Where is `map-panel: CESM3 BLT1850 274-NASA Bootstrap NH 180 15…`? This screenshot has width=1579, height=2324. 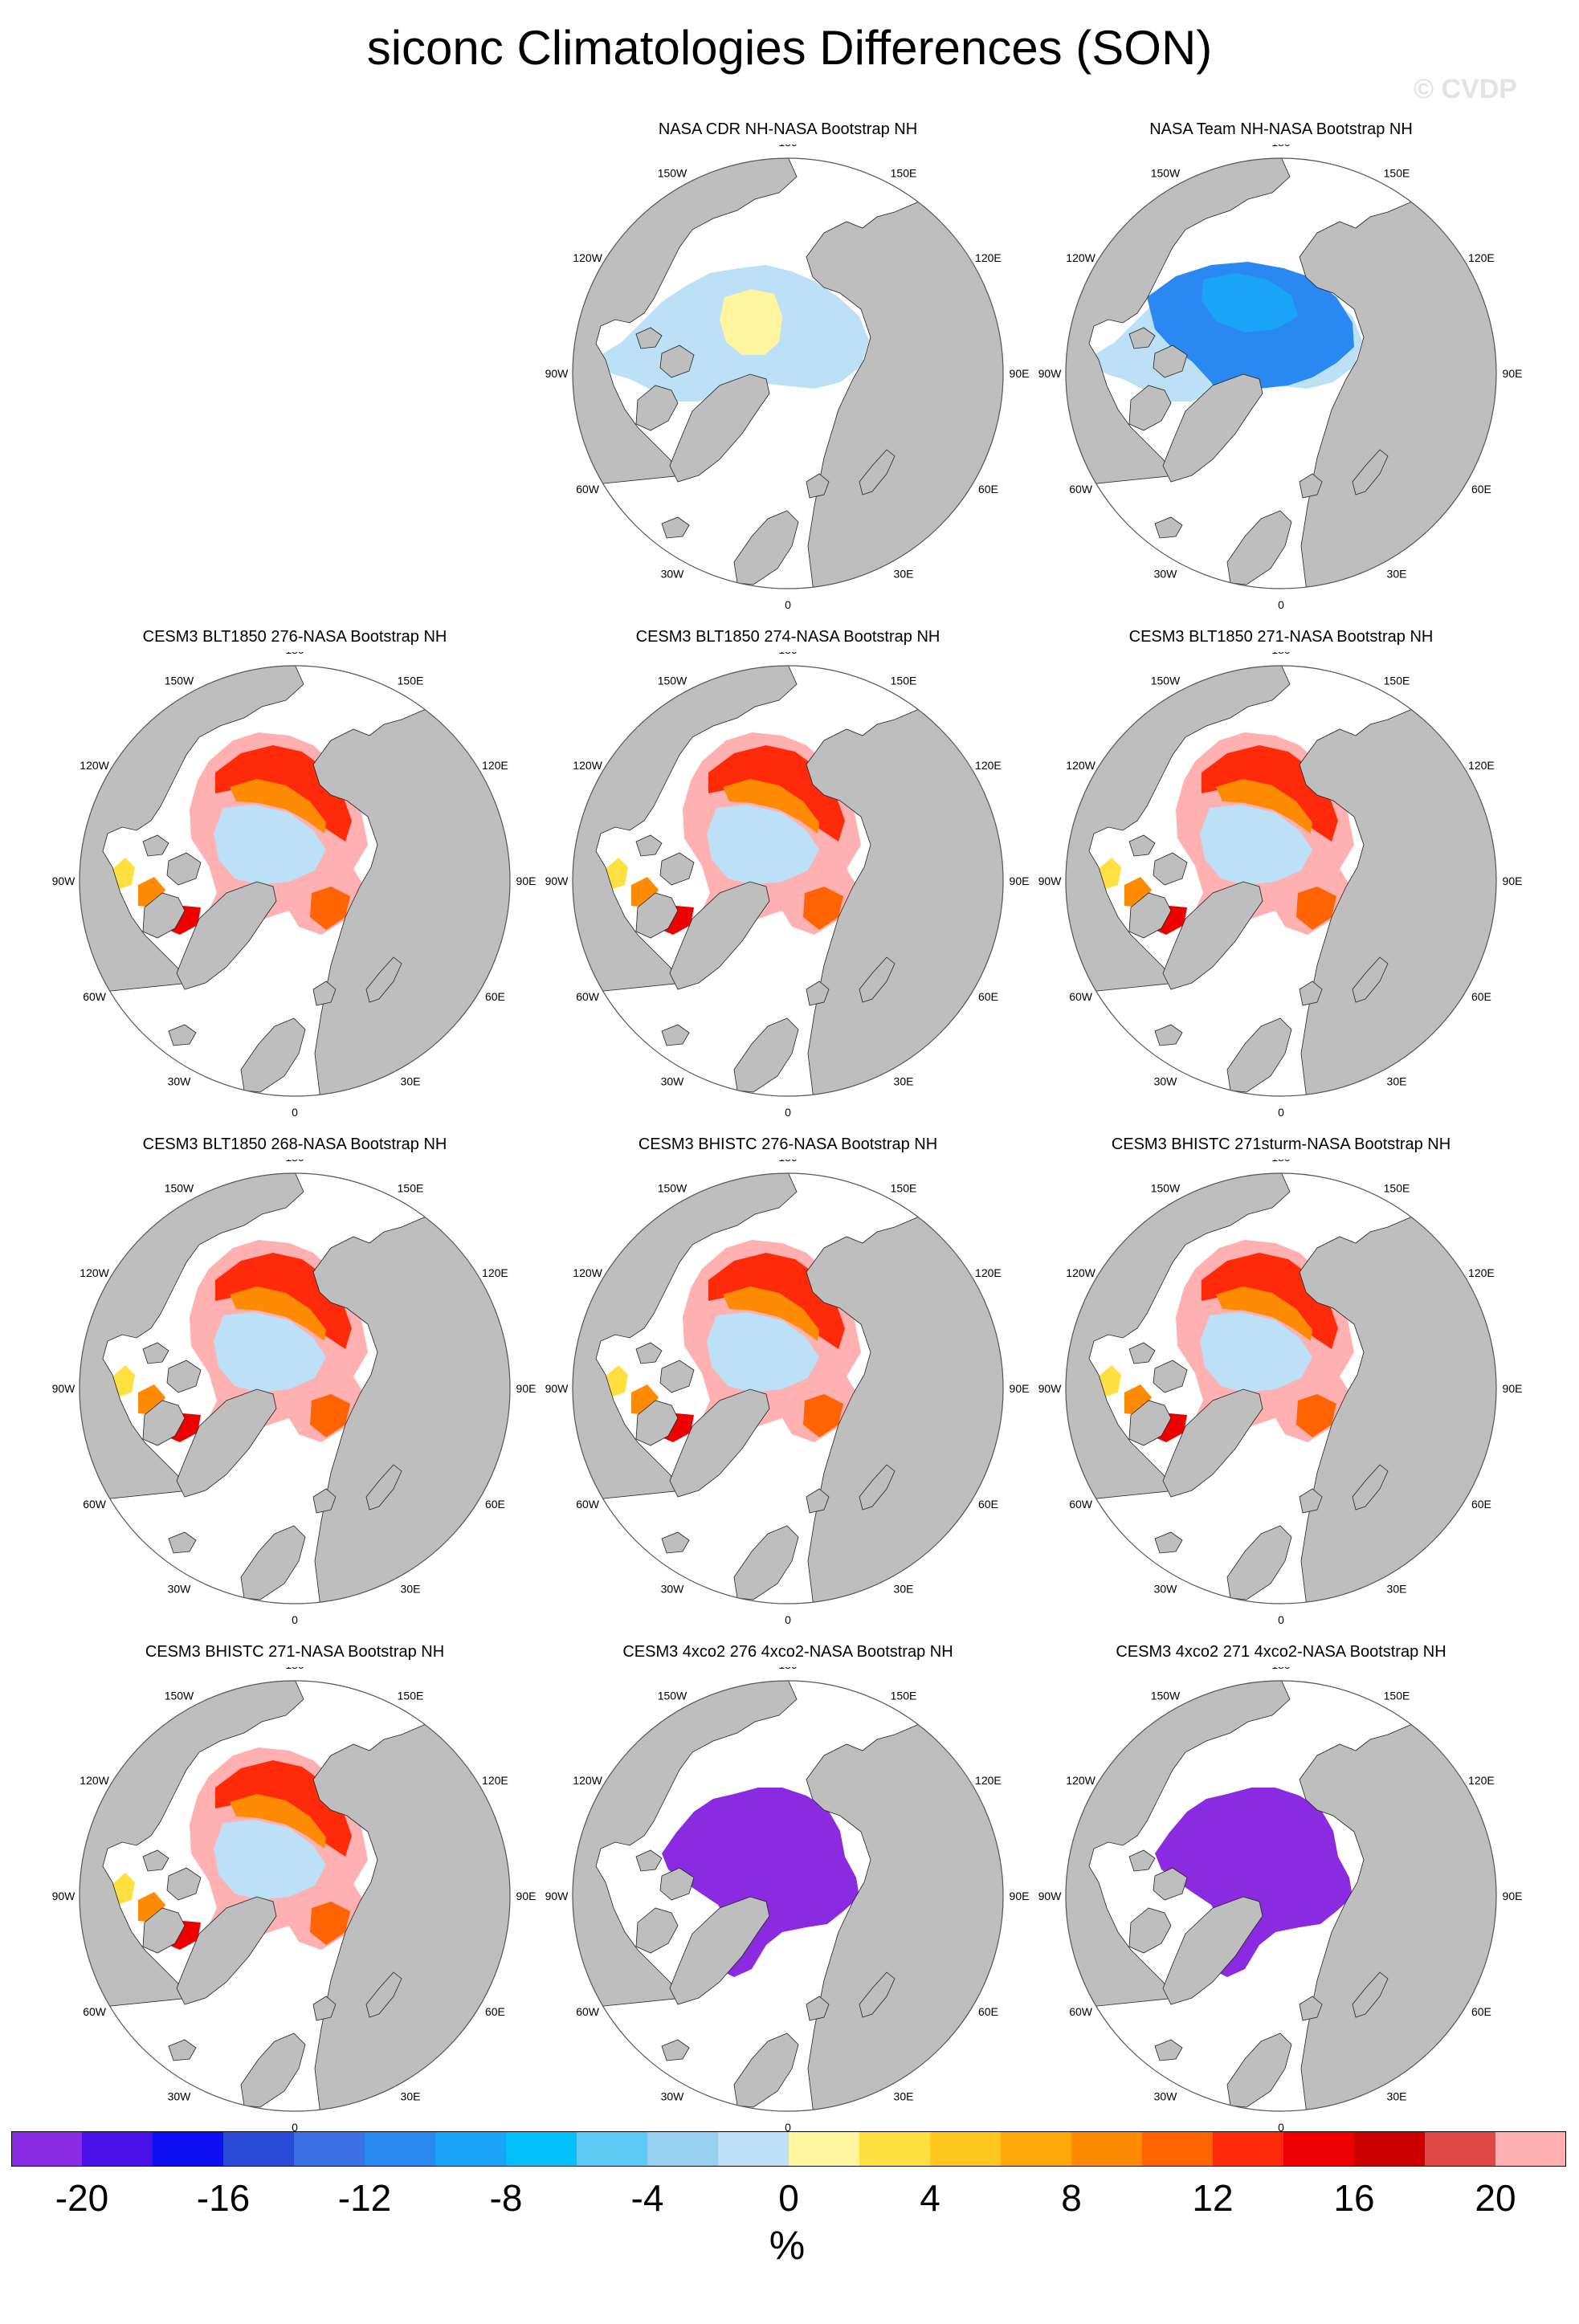 map-panel: CESM3 BLT1850 274-NASA Bootstrap NH 180 15… is located at coordinates (787, 871).